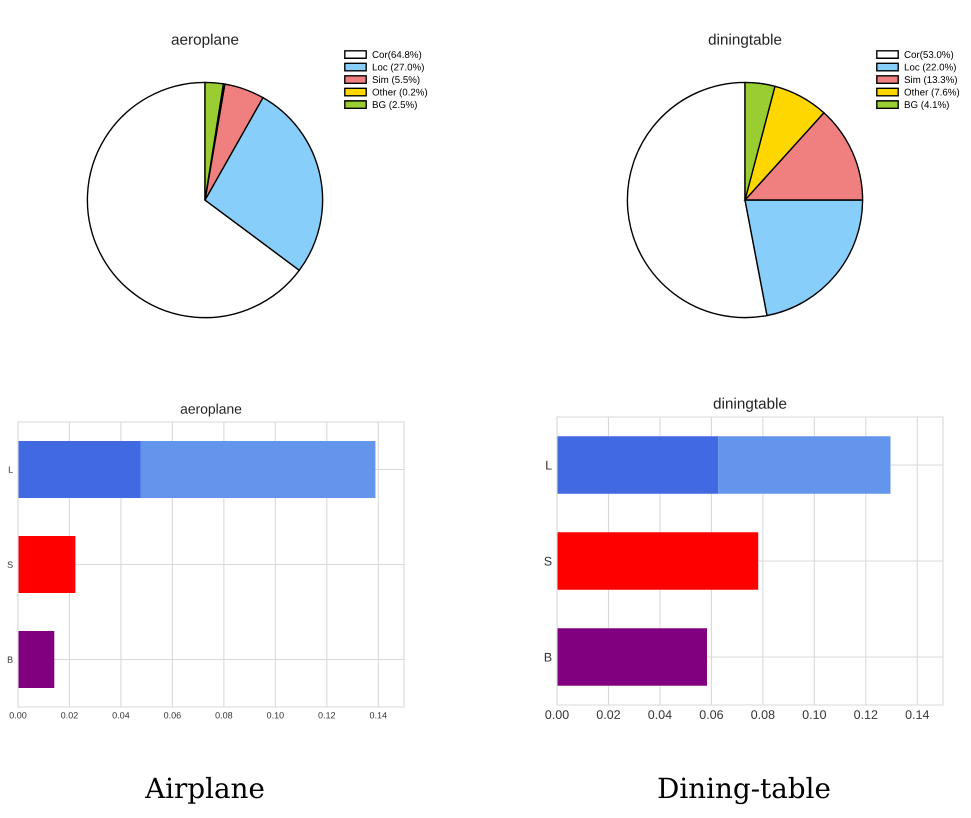 Image resolution: width=971 pixels, height=818 pixels. Describe the element at coordinates (926, 105) in the screenshot. I see `legend-label: BG (4.1%)` at that location.